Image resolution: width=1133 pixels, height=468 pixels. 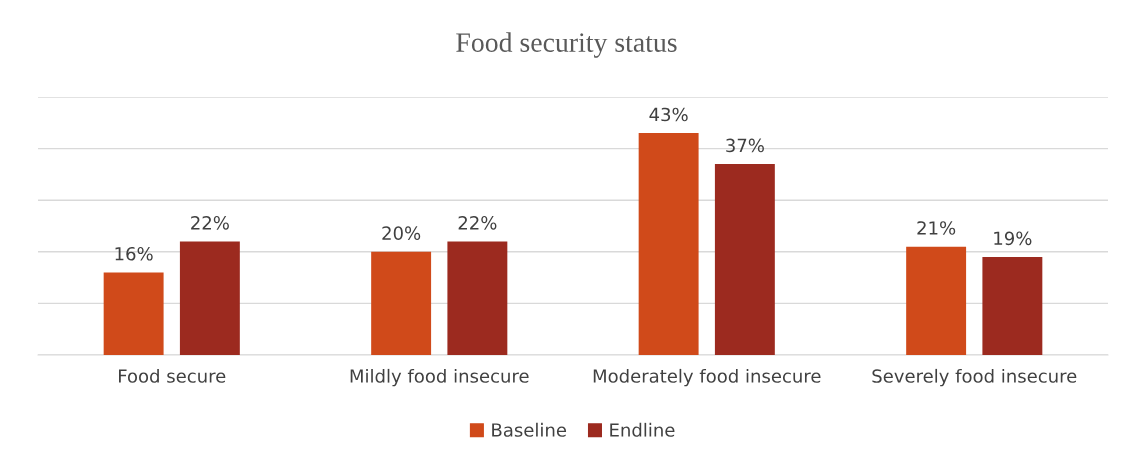 I want to click on legend-label: Endline, so click(x=642, y=429).